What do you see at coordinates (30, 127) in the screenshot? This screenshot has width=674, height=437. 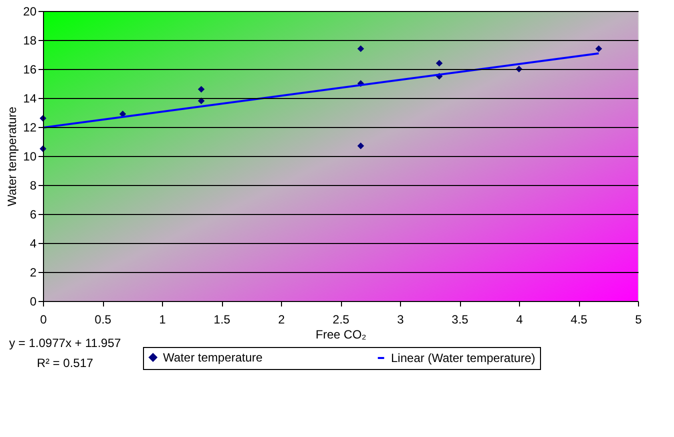 I see `y-tick-label: 12` at bounding box center [30, 127].